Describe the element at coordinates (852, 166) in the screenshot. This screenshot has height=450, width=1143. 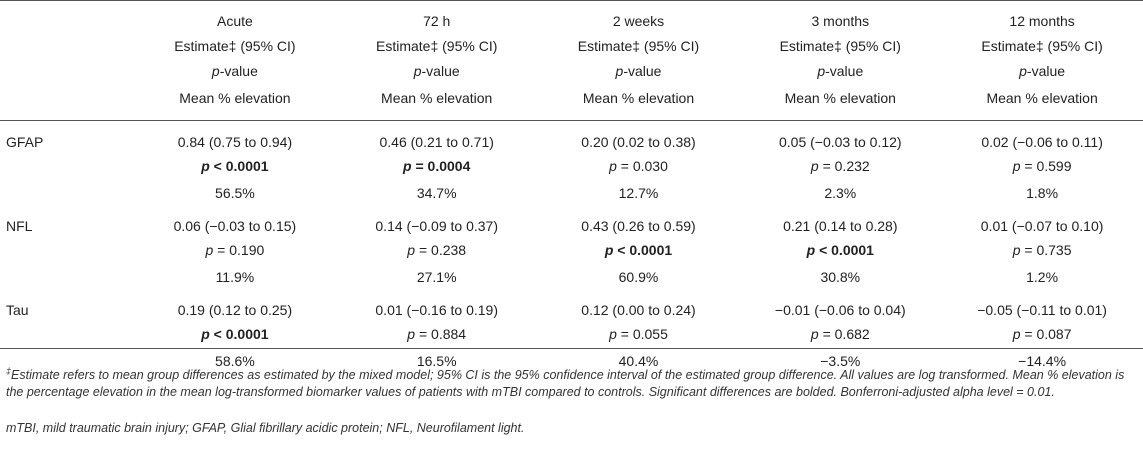
I see `cell-p-value: 0.232` at that location.